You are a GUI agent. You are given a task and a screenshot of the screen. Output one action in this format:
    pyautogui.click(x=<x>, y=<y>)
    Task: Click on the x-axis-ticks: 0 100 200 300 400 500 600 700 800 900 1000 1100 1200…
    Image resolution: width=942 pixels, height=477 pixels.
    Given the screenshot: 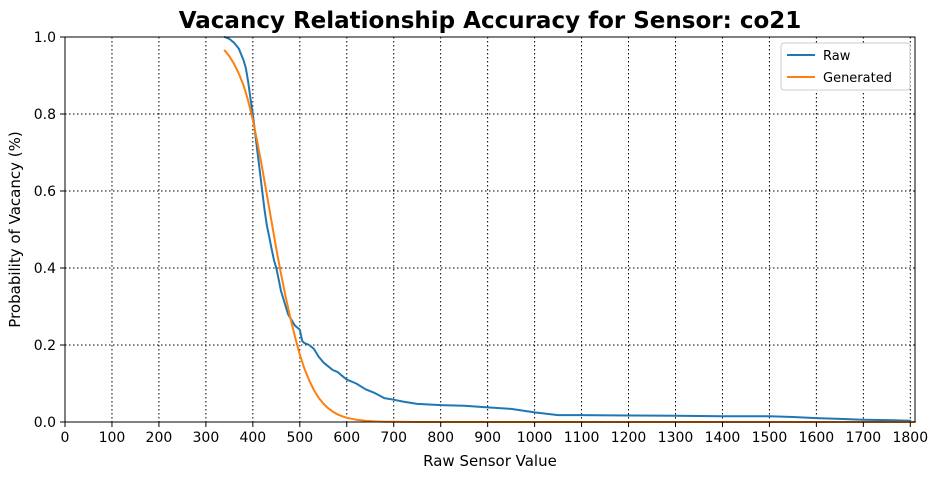 What is the action you would take?
    pyautogui.click(x=494, y=434)
    